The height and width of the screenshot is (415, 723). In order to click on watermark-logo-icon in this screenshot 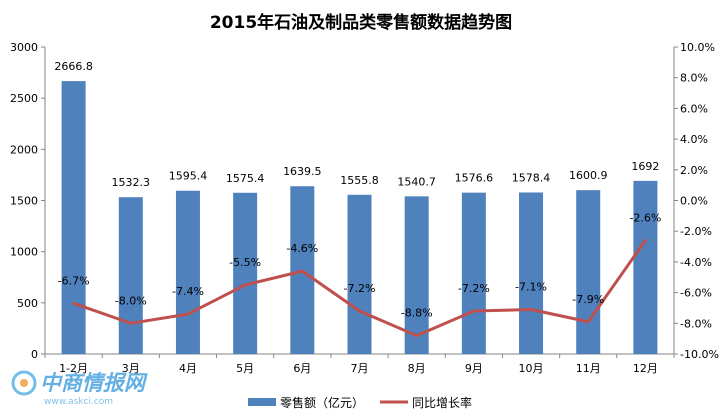, I will do `click(24, 383)`.